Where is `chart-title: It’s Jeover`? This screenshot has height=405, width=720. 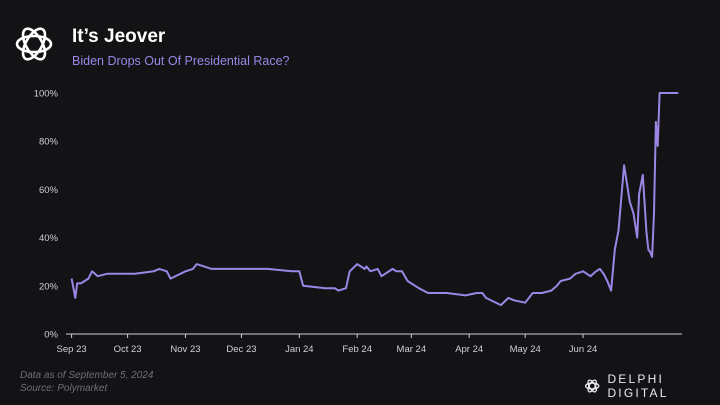 chart-title: It’s Jeover is located at coordinates (119, 36).